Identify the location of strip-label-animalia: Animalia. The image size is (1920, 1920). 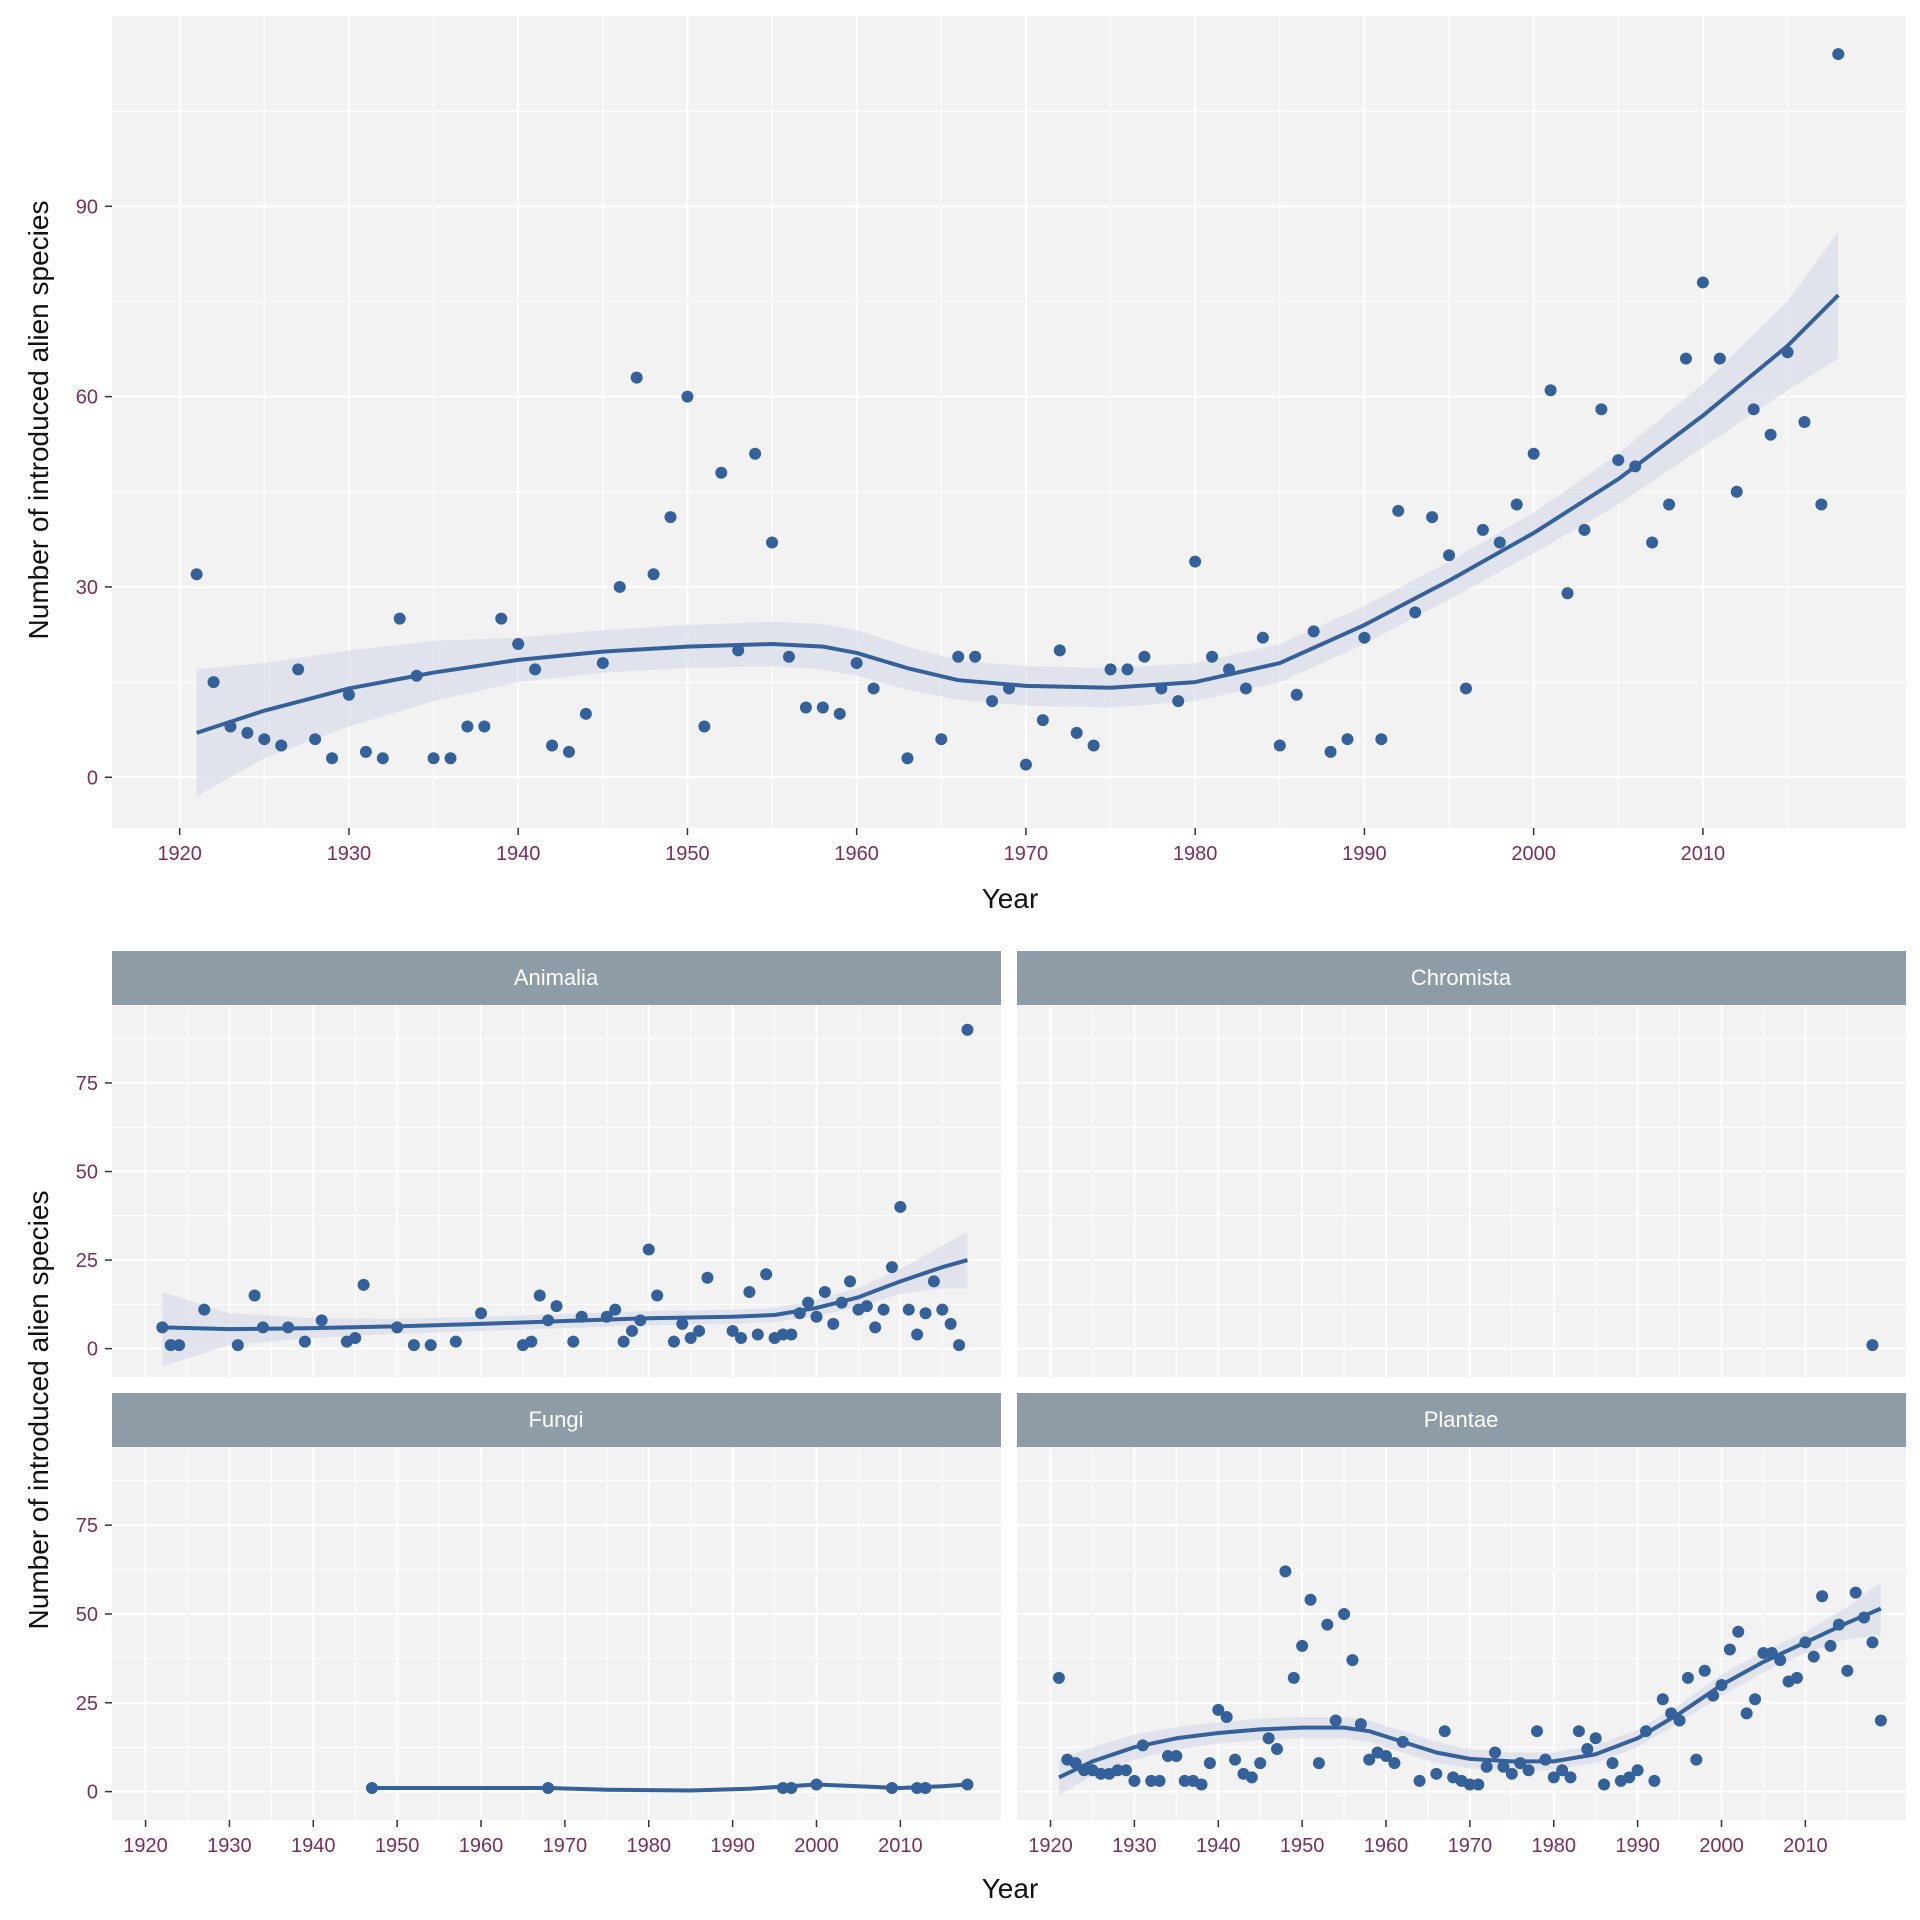
(556, 977).